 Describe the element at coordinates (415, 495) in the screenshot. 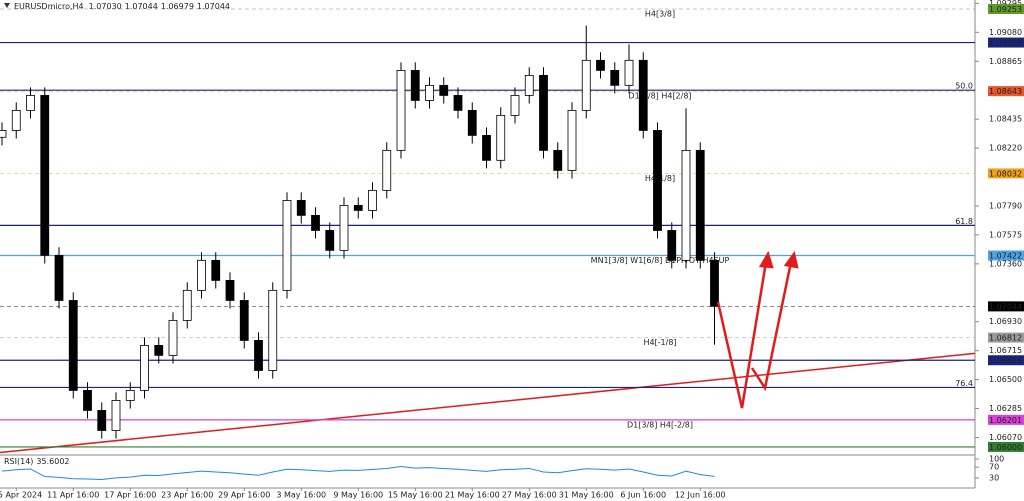

I see `x-tick-label: 15 May 16:00` at that location.